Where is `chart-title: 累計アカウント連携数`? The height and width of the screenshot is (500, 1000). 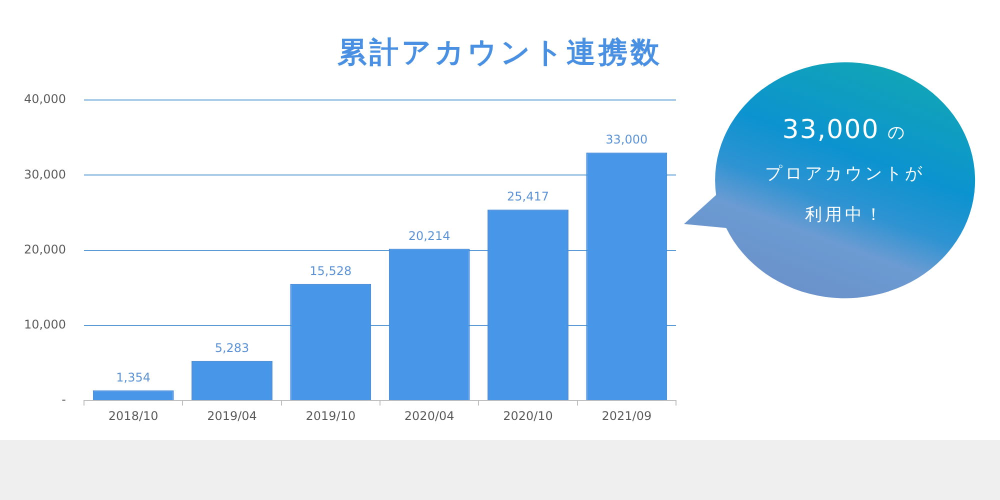
chart-title: 累計アカウント連携数 is located at coordinates (500, 52).